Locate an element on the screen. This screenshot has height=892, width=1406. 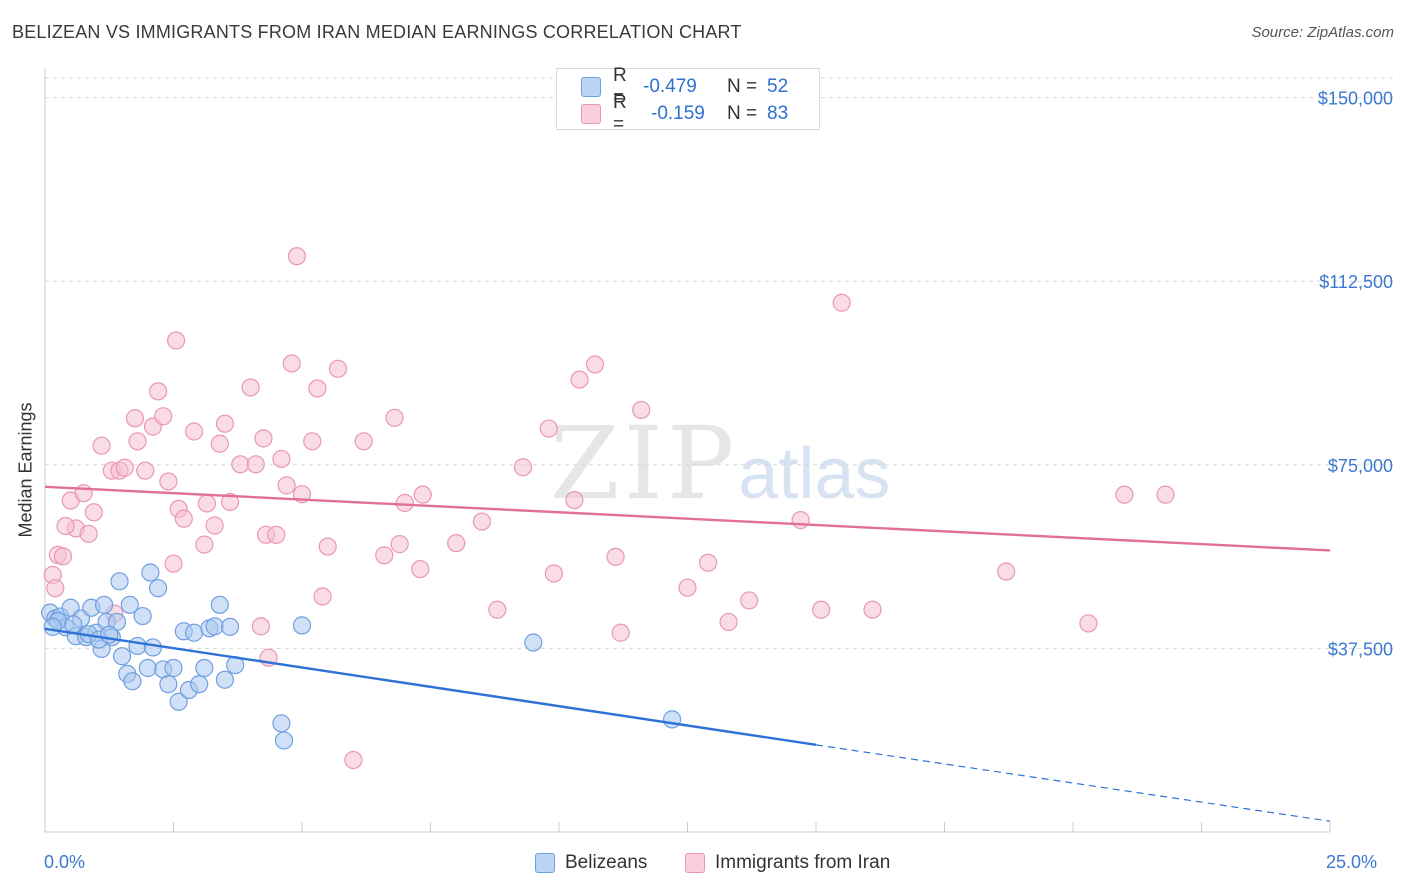
belizean-points is located at coordinates (361, 656).